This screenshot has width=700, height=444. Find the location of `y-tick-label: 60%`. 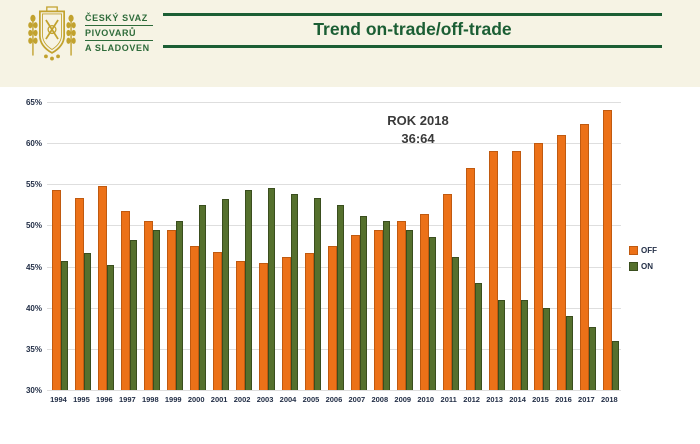

y-tick-label: 60% is located at coordinates (33, 144).